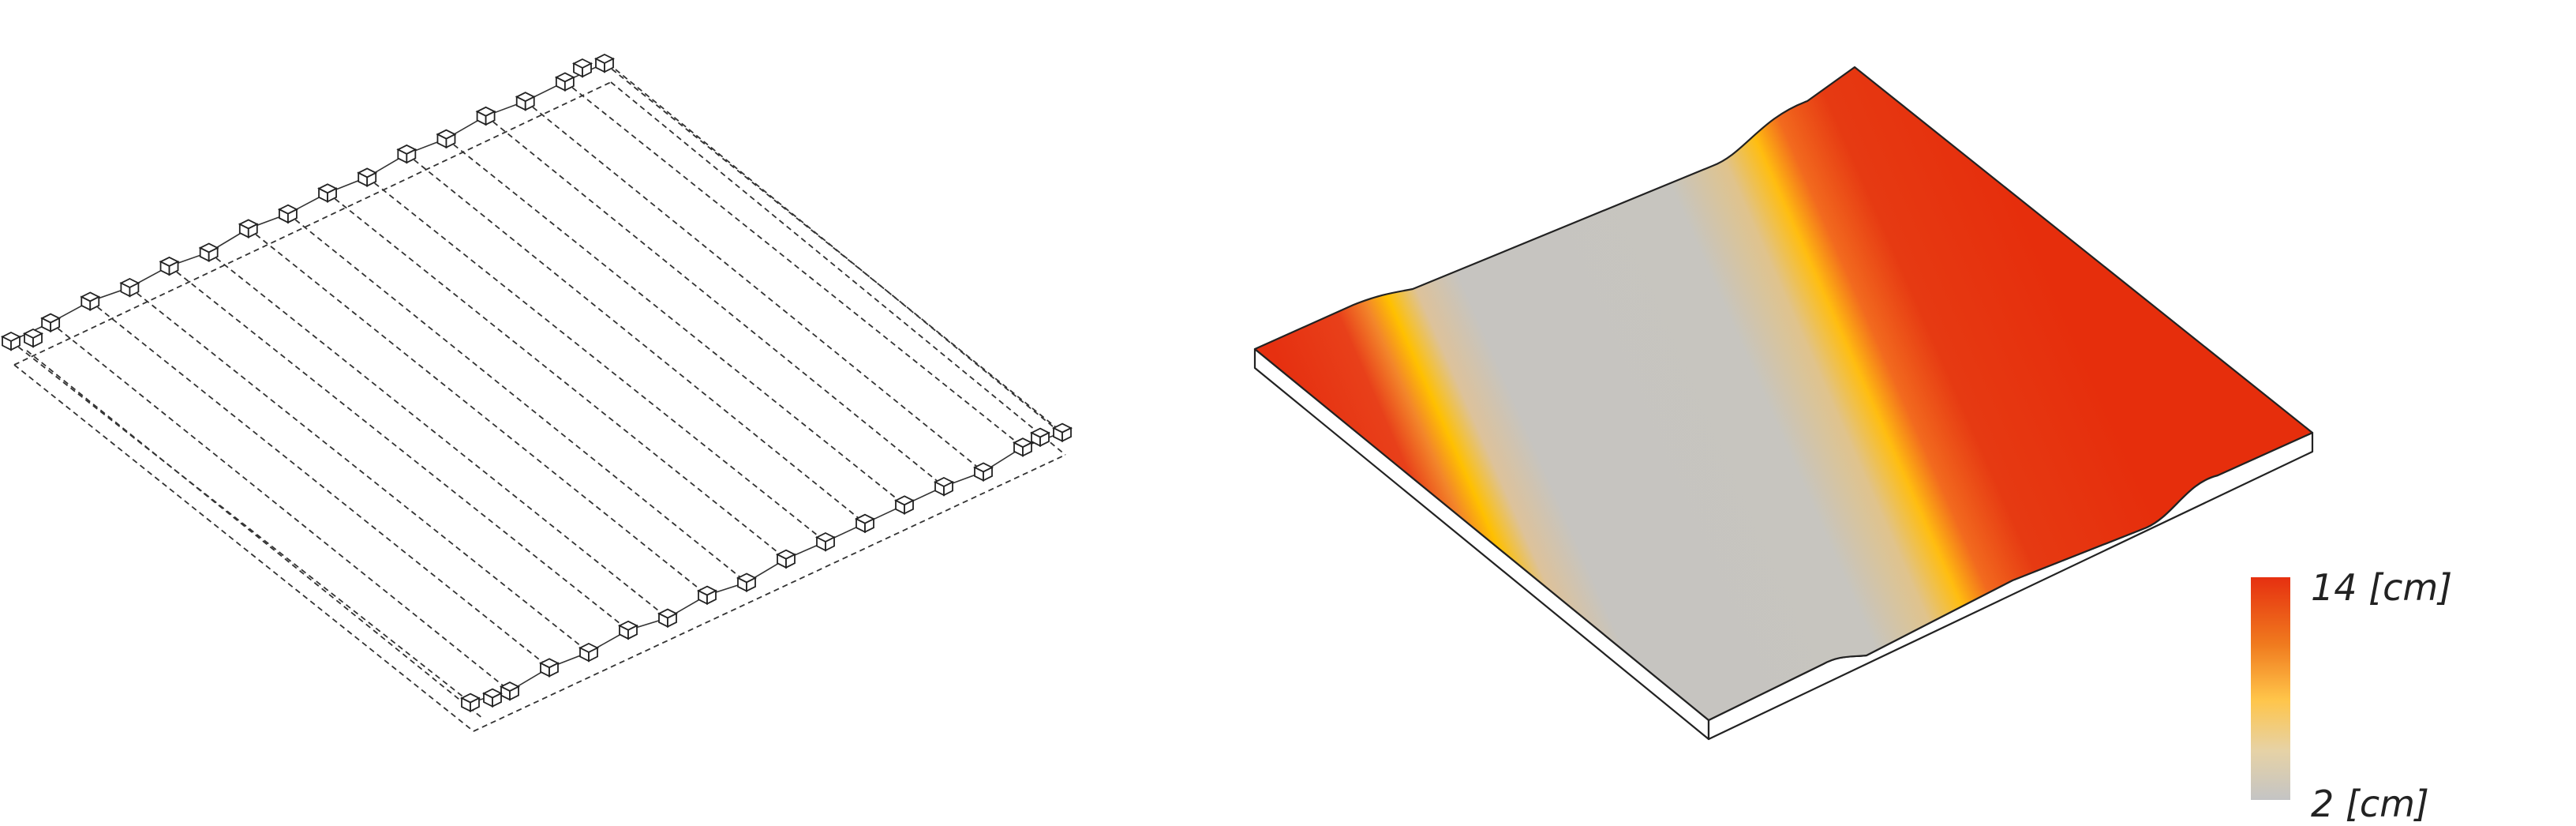 This screenshot has height=826, width=2576. I want to click on top-node-chain, so click(307, 202).